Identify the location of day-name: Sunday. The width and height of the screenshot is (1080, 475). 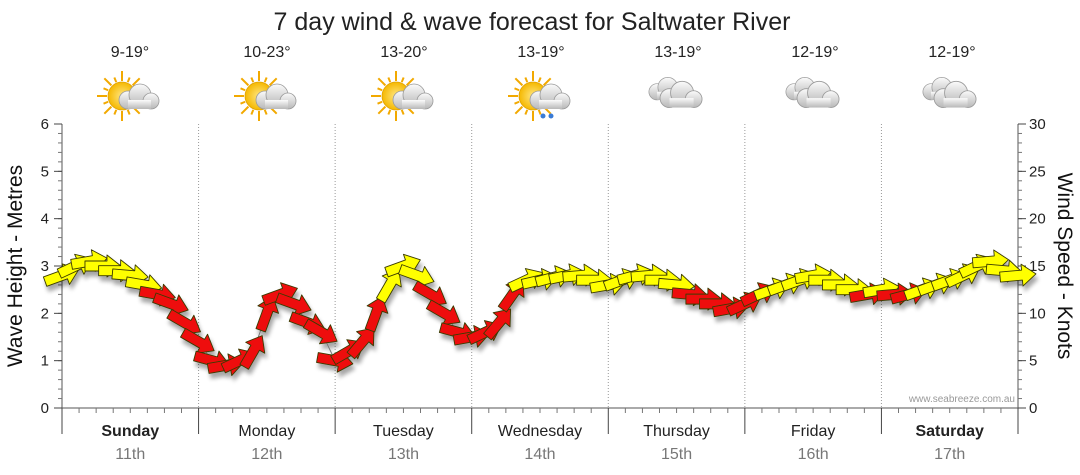
(130, 431).